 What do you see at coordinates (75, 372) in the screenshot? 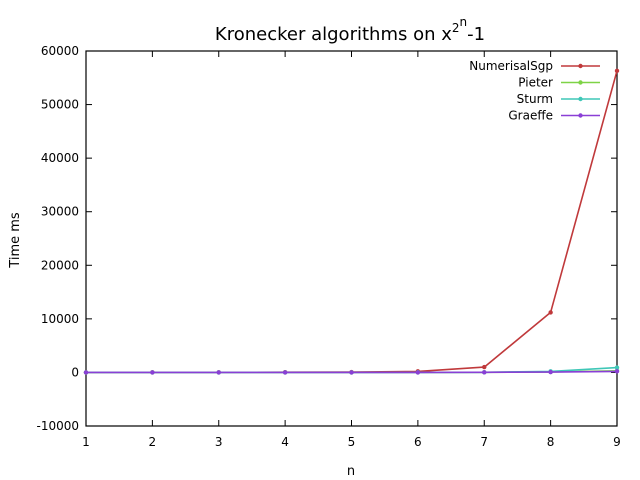
I see `y-tick-label: 0` at bounding box center [75, 372].